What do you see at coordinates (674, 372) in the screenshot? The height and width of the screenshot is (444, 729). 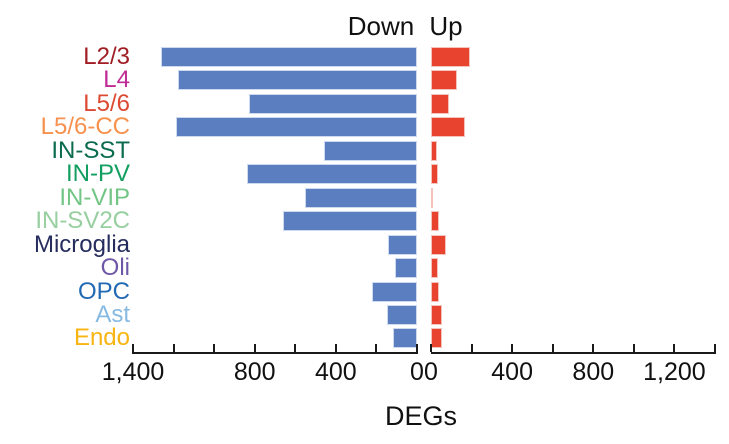 I see `axis-tick-label: 1,200` at bounding box center [674, 372].